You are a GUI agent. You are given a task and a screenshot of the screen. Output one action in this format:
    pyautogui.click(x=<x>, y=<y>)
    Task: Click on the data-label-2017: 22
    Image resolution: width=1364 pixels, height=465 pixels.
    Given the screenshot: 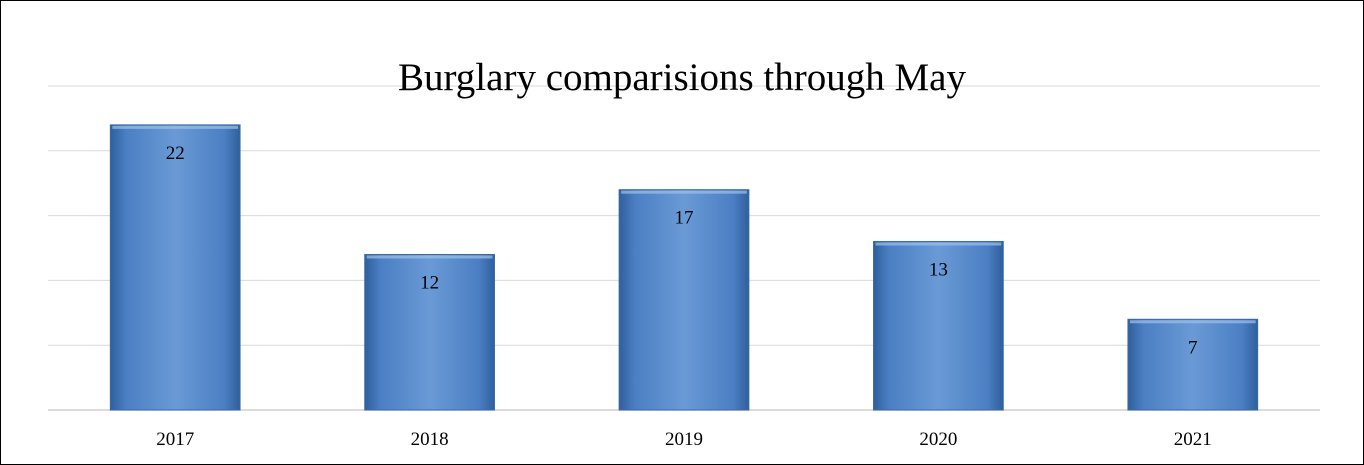 What is the action you would take?
    pyautogui.click(x=175, y=153)
    